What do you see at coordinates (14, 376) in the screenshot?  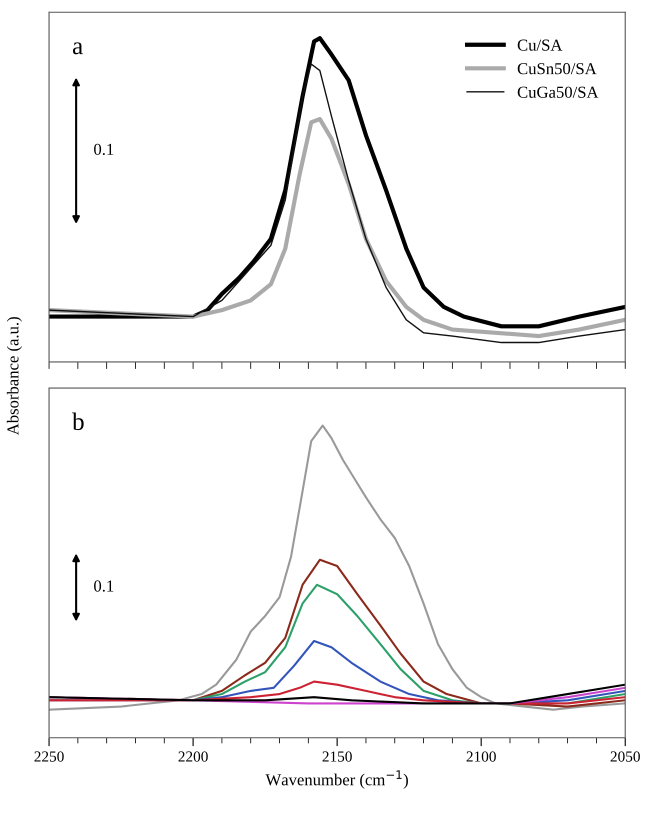 I see `y-axis-title: Absorbance (a.u.)` at bounding box center [14, 376].